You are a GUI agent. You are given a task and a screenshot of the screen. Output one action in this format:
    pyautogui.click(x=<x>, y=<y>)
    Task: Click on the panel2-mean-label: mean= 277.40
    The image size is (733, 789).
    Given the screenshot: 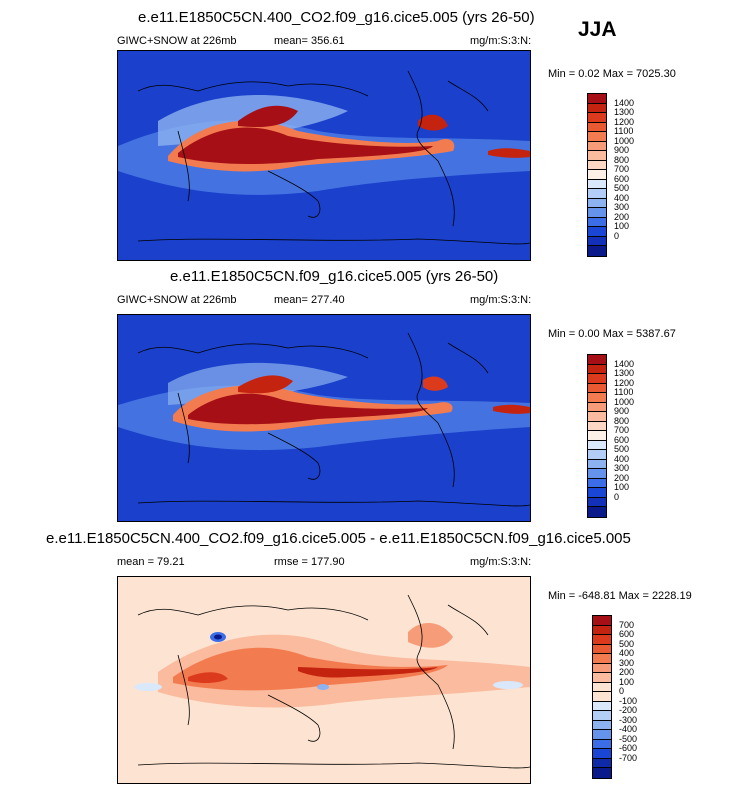 What is the action you would take?
    pyautogui.click(x=309, y=300)
    